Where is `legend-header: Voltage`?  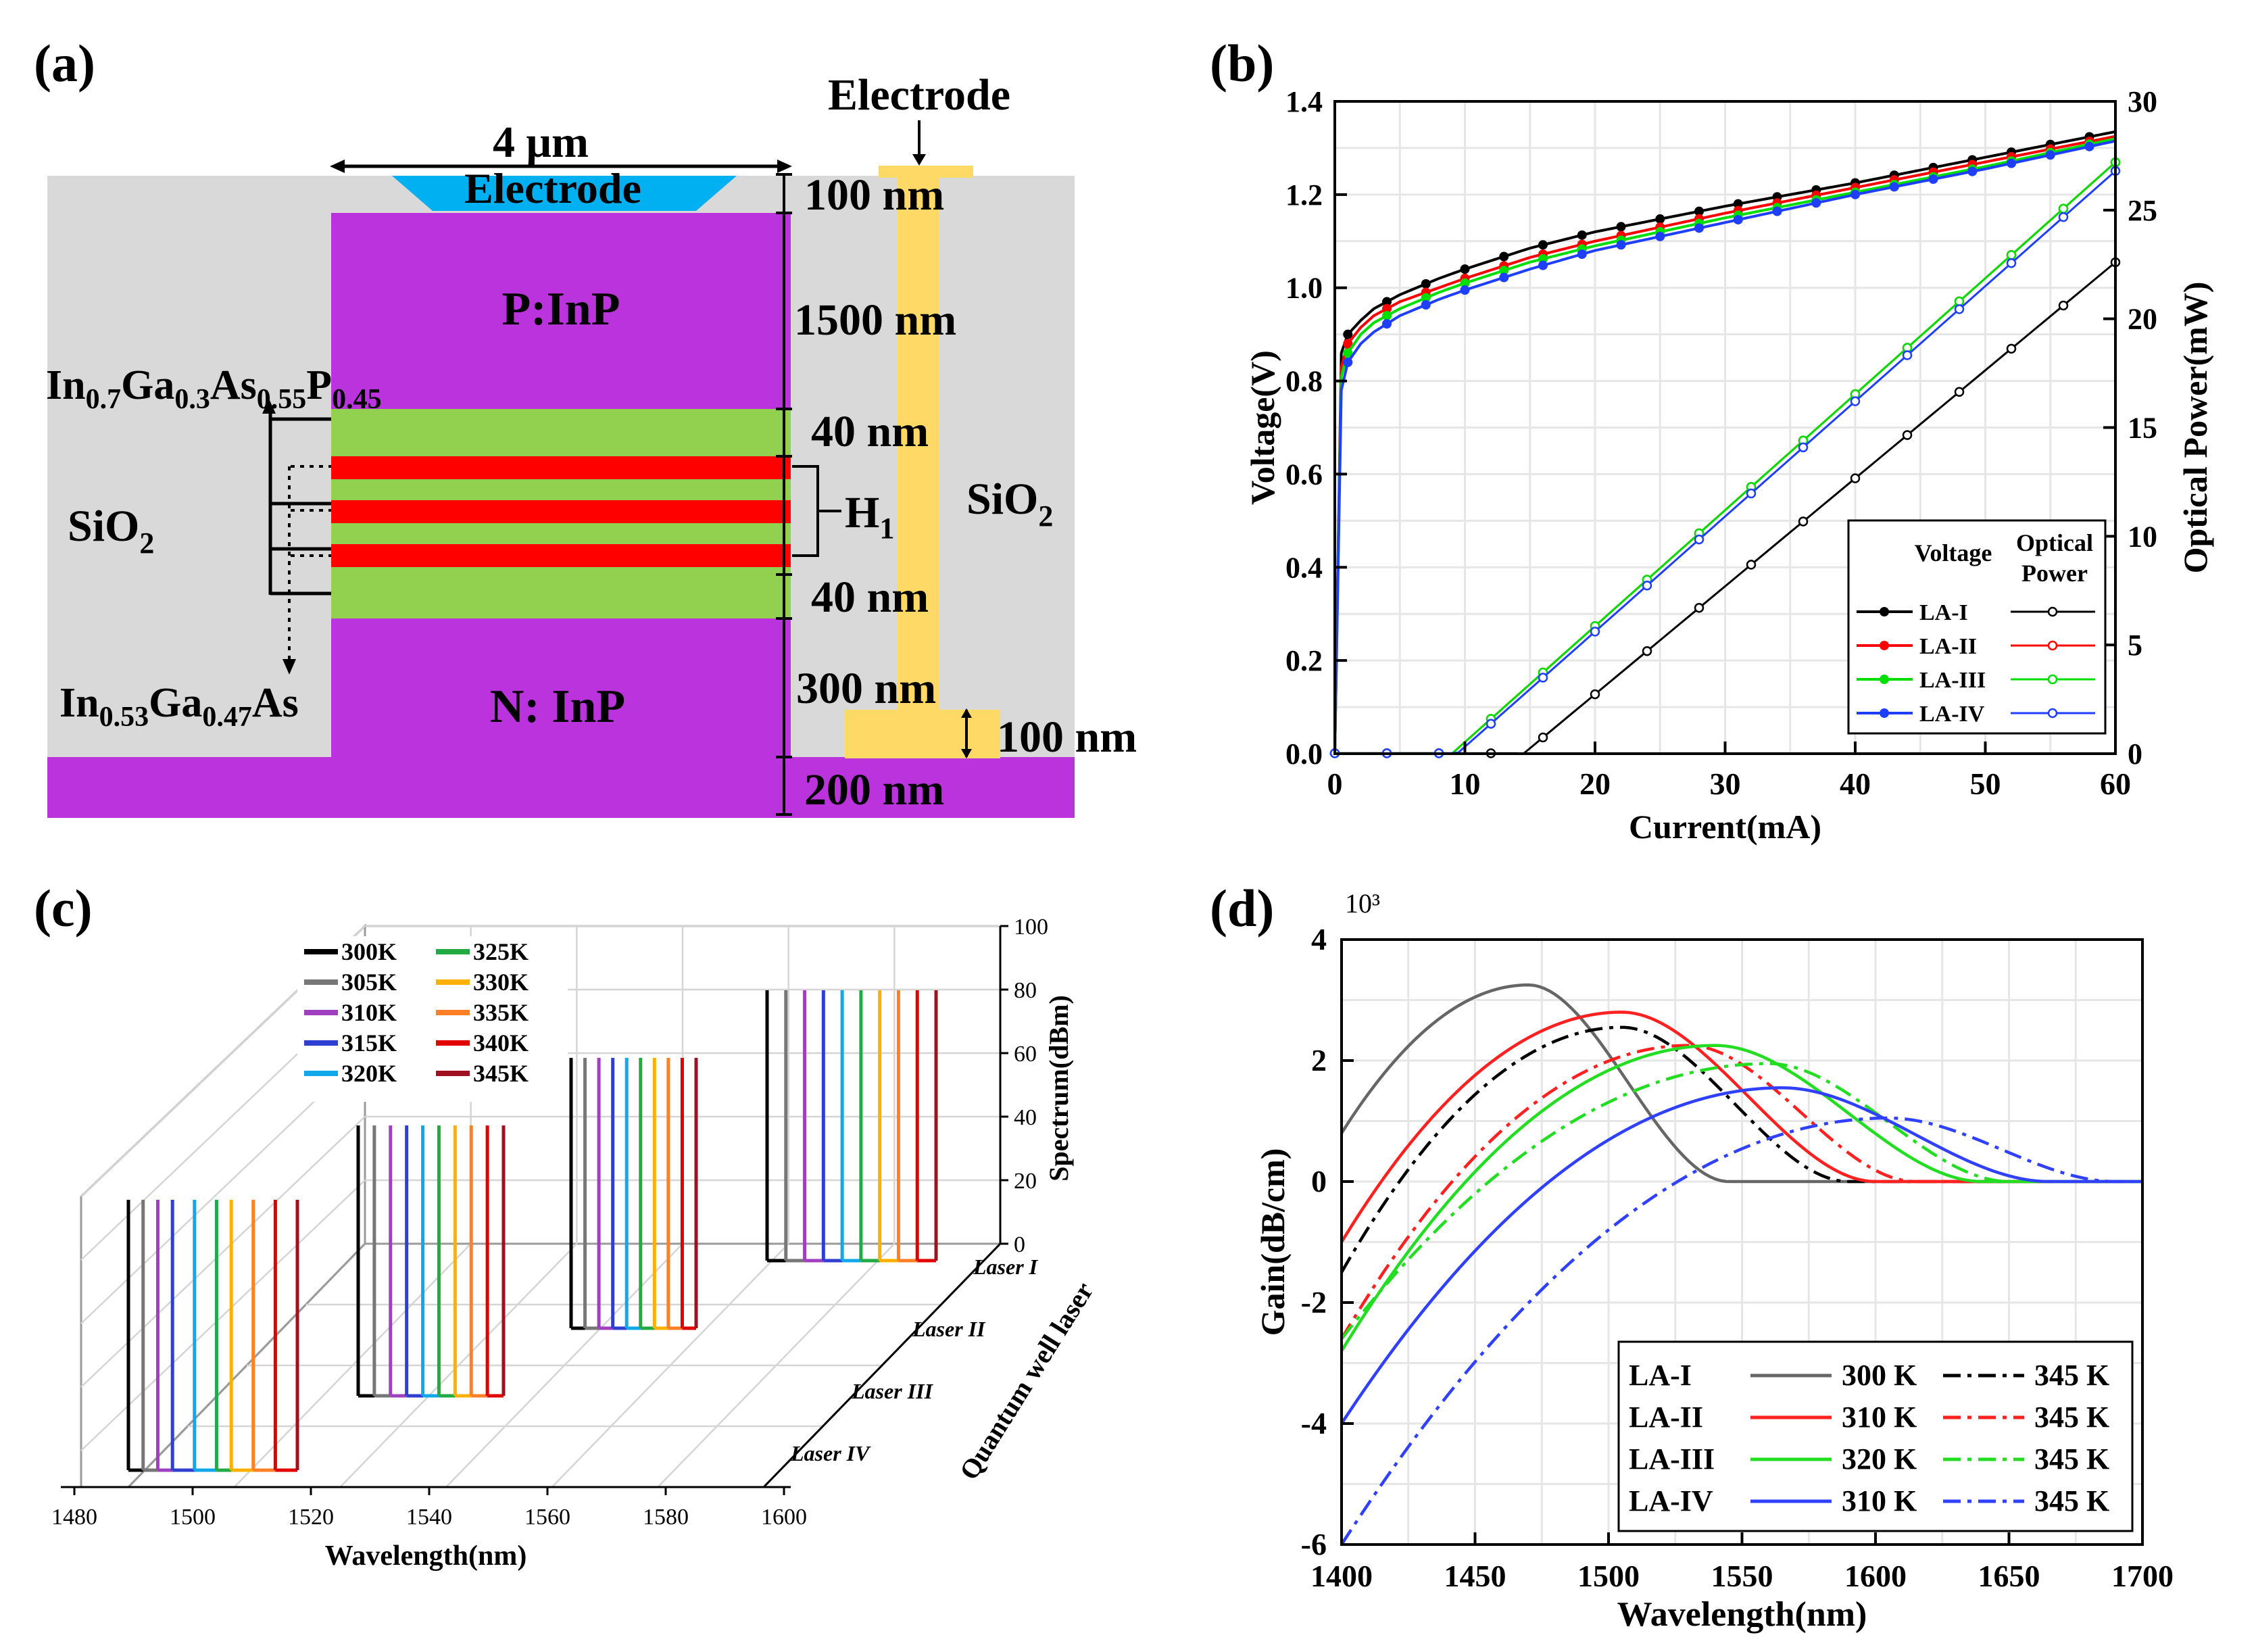
legend-header: Voltage is located at coordinates (1953, 552).